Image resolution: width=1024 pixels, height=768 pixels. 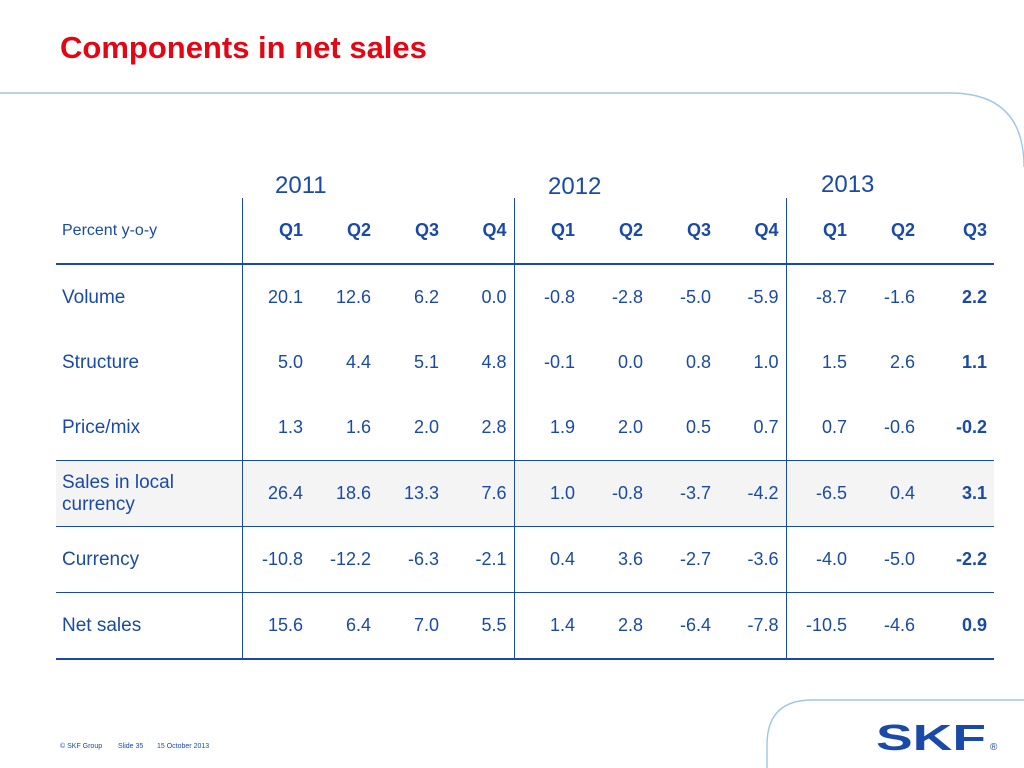 I want to click on table-cell-highlight: -2.2, so click(x=958, y=559).